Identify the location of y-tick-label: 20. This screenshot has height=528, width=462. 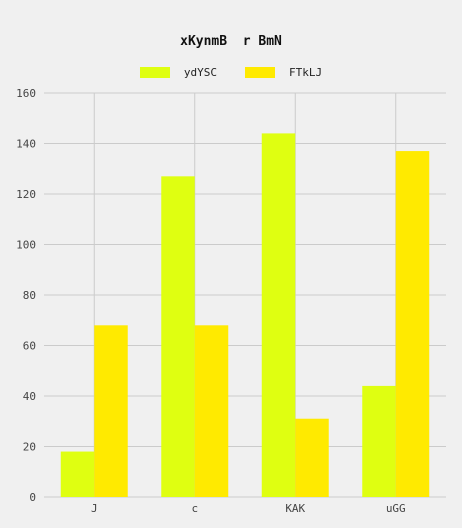
(29, 447).